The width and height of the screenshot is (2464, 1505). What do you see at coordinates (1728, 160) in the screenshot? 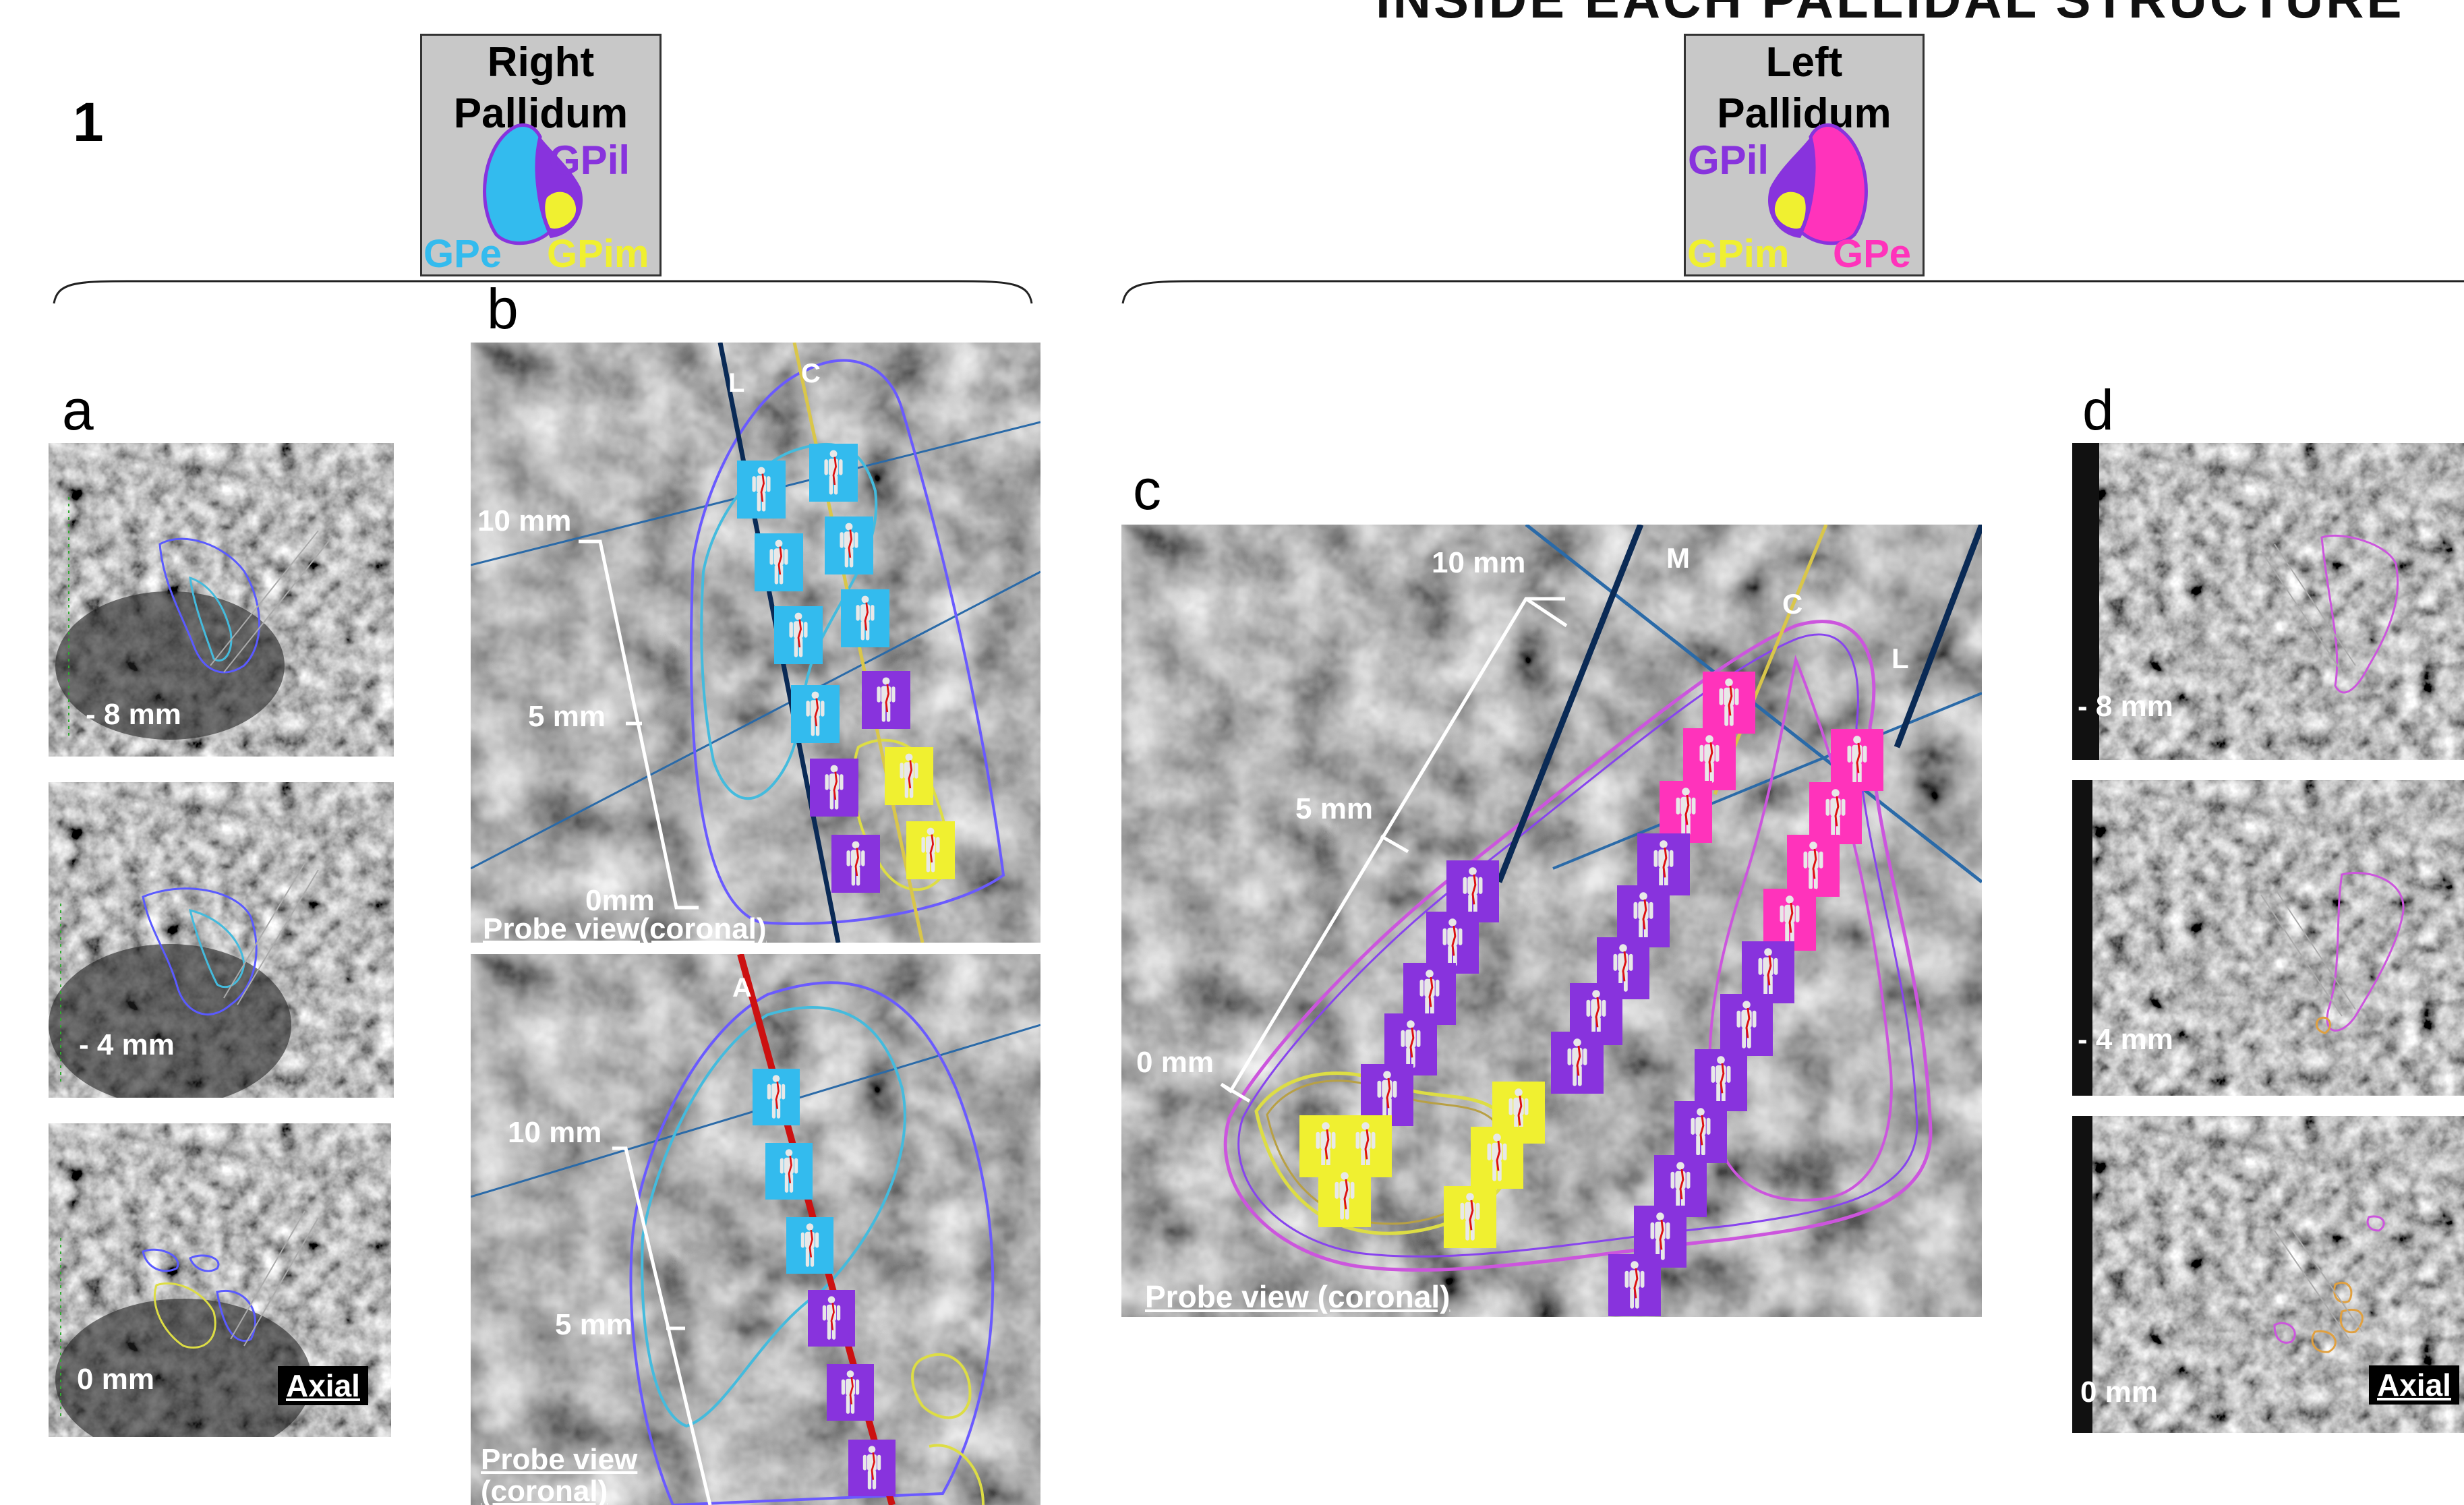
I see `legend-left-gpil-label: GPil` at bounding box center [1728, 160].